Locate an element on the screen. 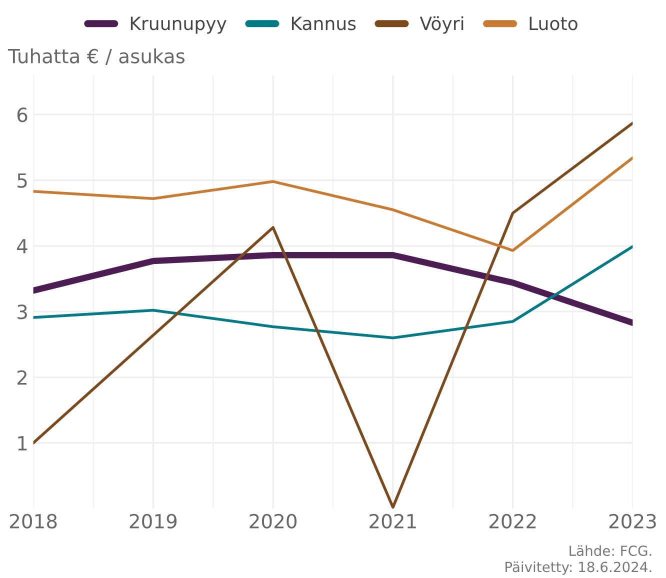 The height and width of the screenshot is (578, 666). x-tick-label: 2020 is located at coordinates (273, 521).